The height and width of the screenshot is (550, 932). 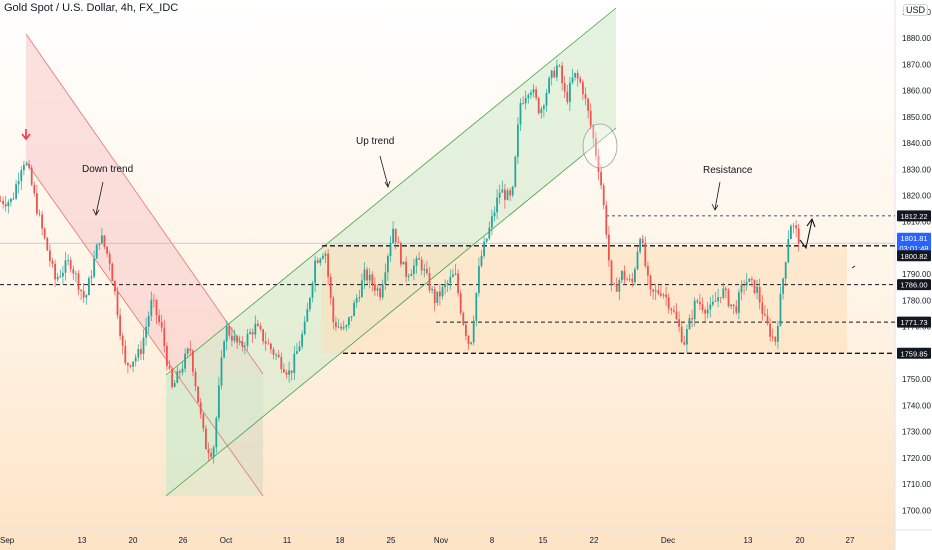 What do you see at coordinates (748, 540) in the screenshot?
I see `x-tick-label: 13` at bounding box center [748, 540].